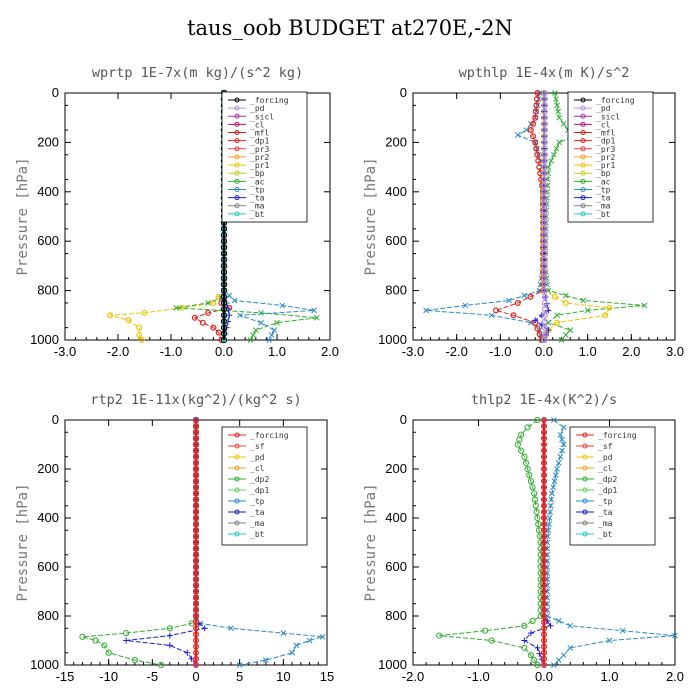 This screenshot has height=700, width=700. I want to click on y-tick-label: 400, so click(48, 191).